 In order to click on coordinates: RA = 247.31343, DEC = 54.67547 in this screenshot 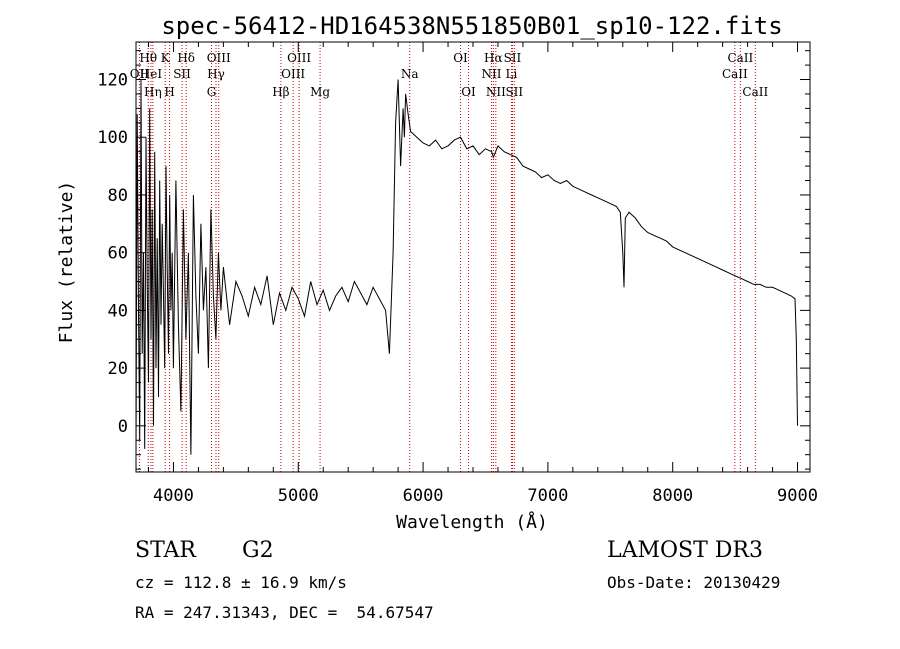, I will do `click(284, 612)`.